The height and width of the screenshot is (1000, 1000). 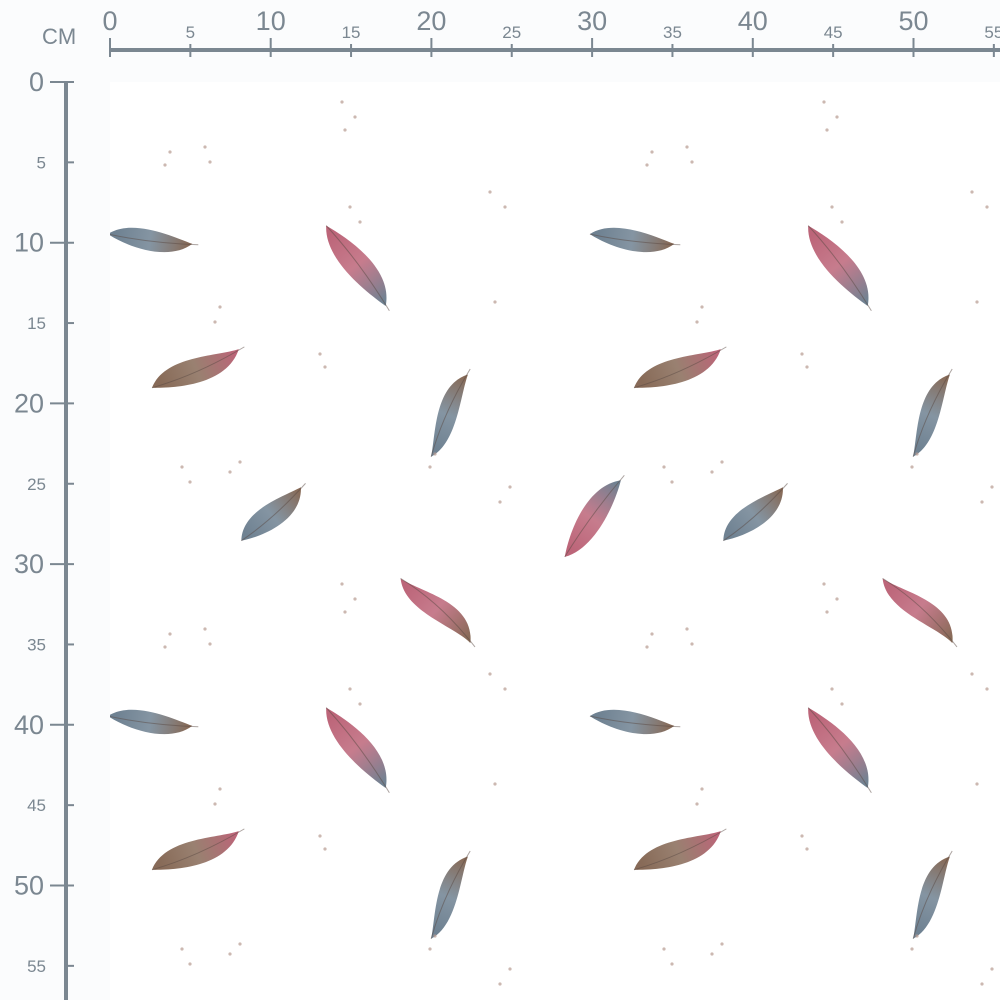 I want to click on top-tick-label: 10, so click(x=271, y=21).